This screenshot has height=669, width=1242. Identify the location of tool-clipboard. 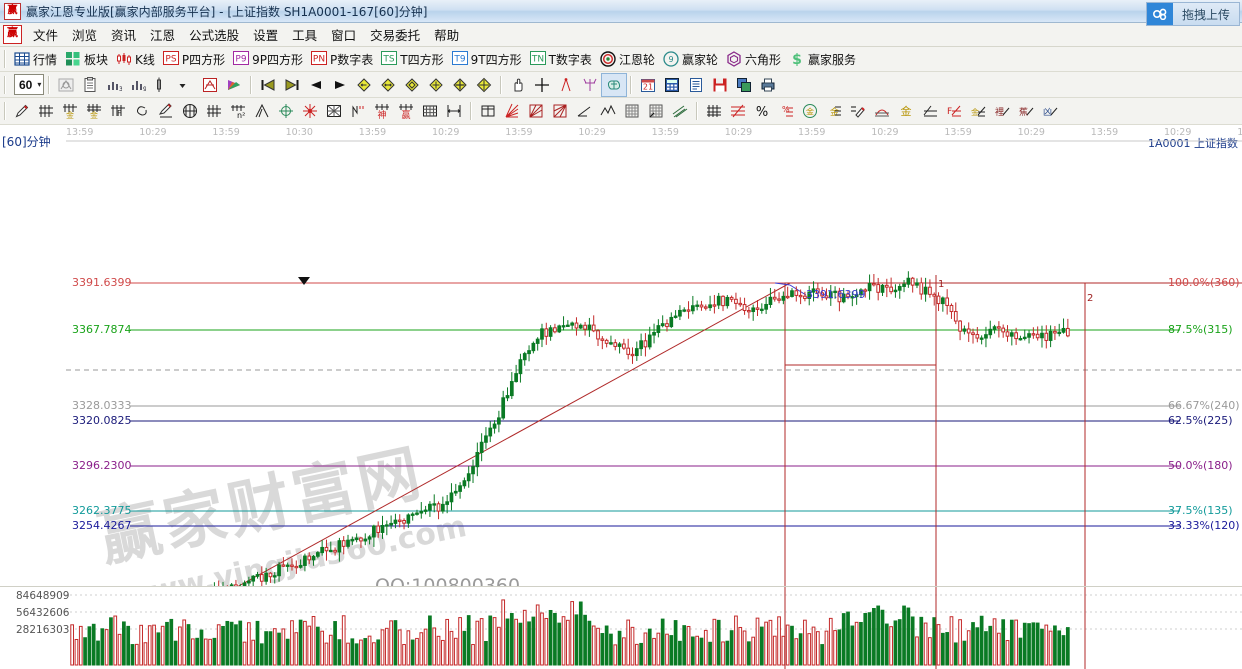
(90, 85).